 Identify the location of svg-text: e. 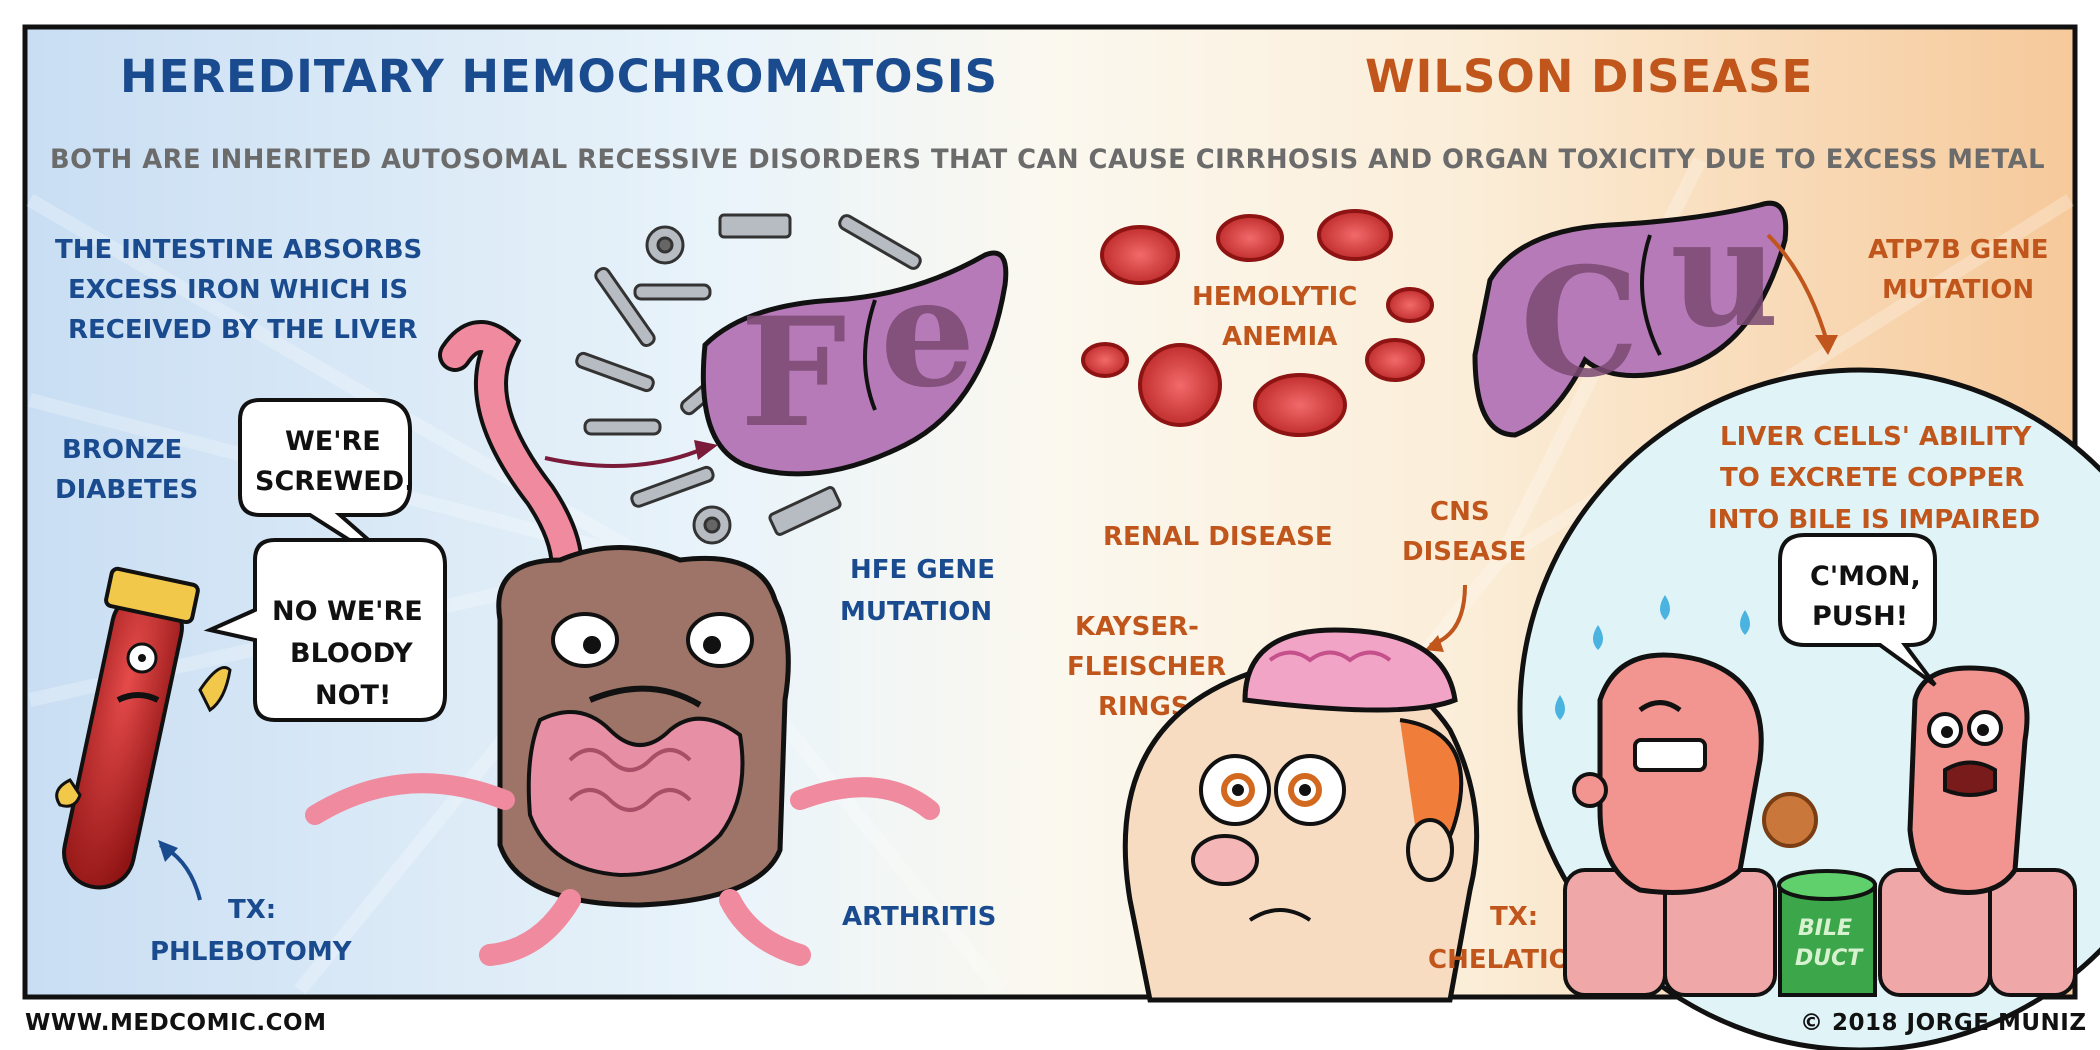
(927, 333).